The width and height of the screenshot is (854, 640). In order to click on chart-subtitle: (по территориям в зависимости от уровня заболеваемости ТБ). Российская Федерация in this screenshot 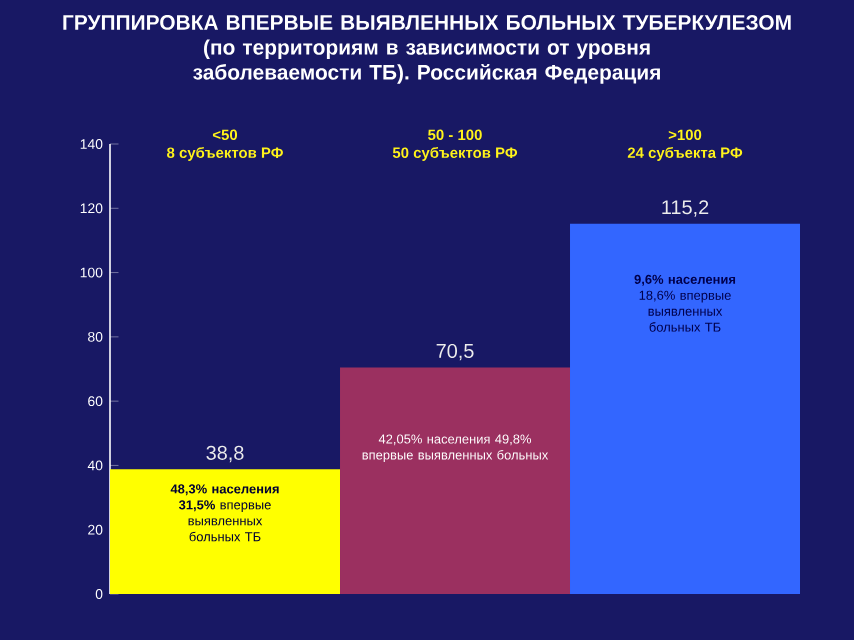, I will do `click(426, 61)`.